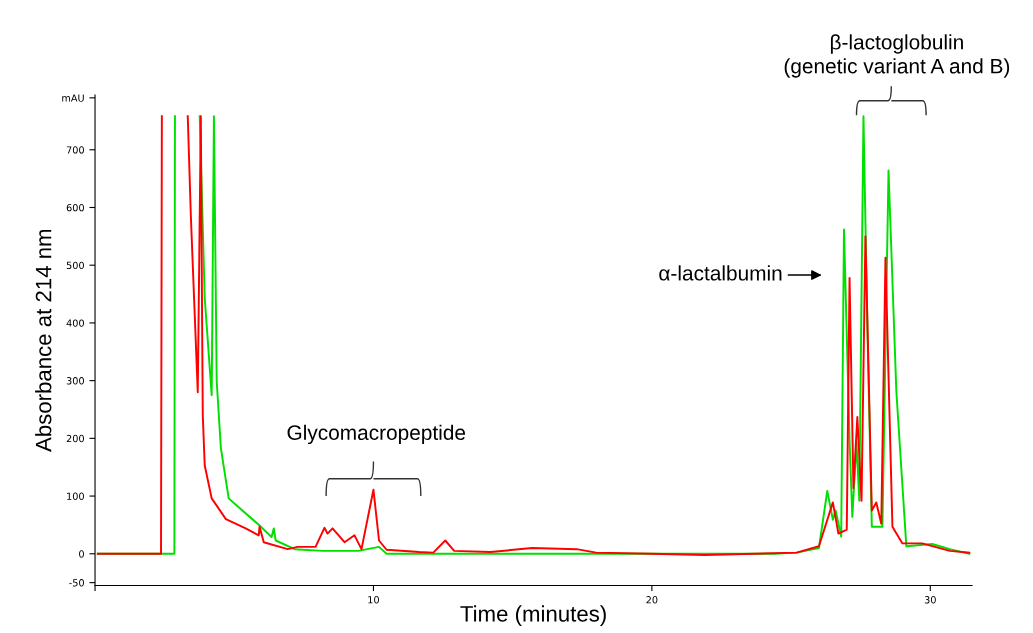  What do you see at coordinates (81, 554) in the screenshot?
I see `y-tick-label: 0` at bounding box center [81, 554].